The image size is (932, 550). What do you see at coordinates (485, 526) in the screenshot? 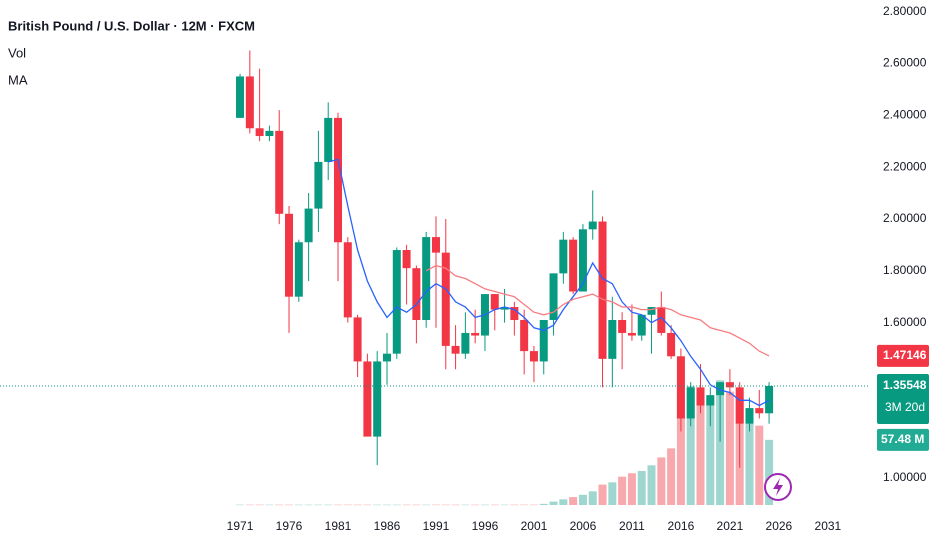
I see `x-tick-label: 1996` at bounding box center [485, 526].